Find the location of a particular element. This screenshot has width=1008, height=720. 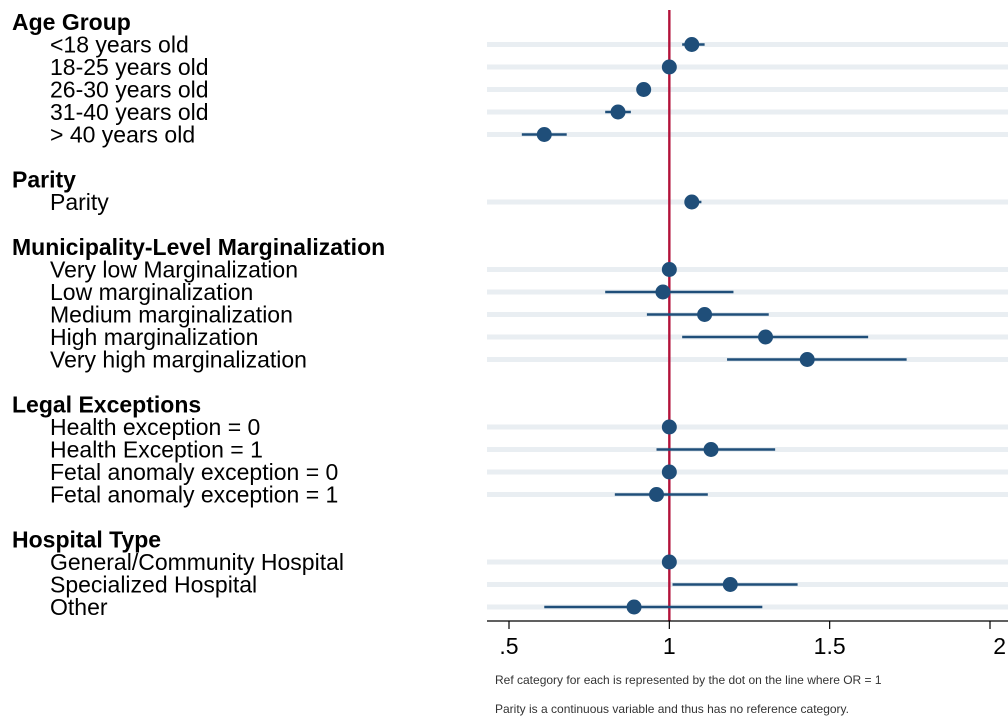

row-label: High marginalization is located at coordinates (154, 337).